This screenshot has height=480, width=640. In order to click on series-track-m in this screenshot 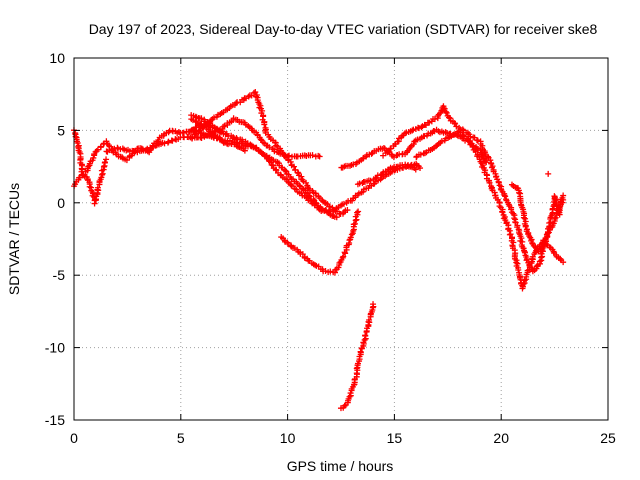, I will do `click(537, 218)`.